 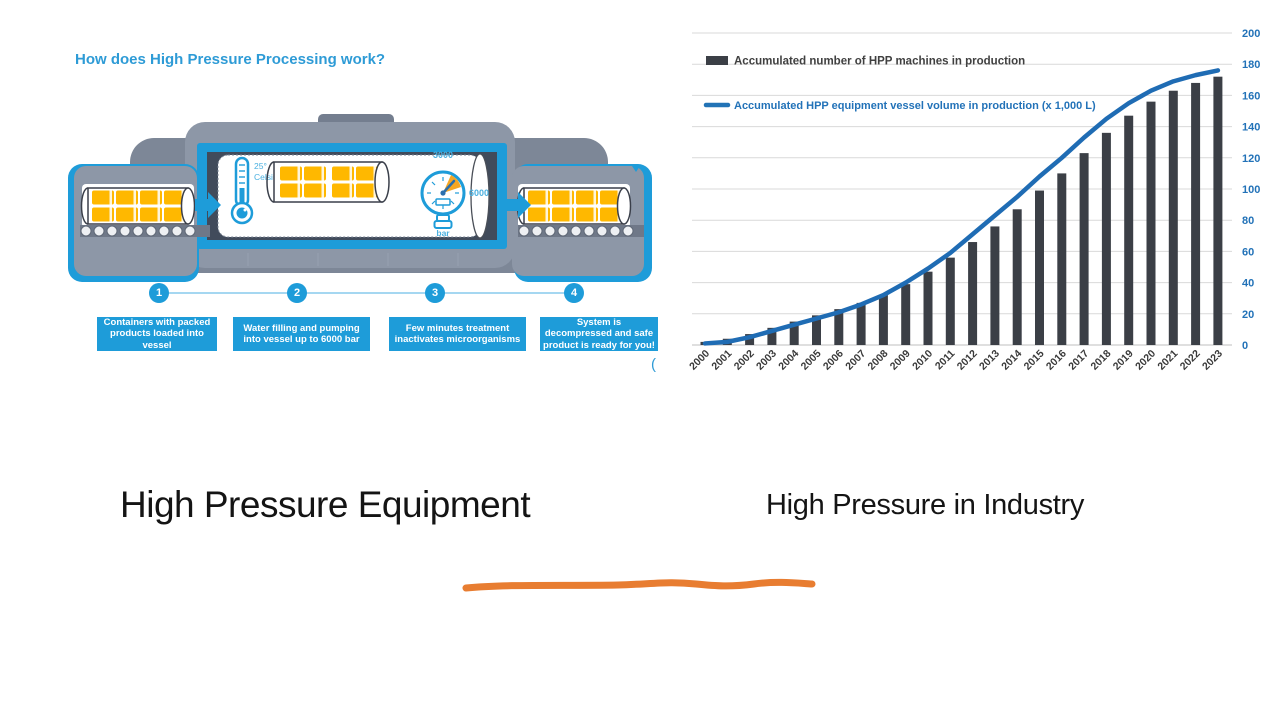 I want to click on hand-drawn-underline, so click(x=639, y=585).